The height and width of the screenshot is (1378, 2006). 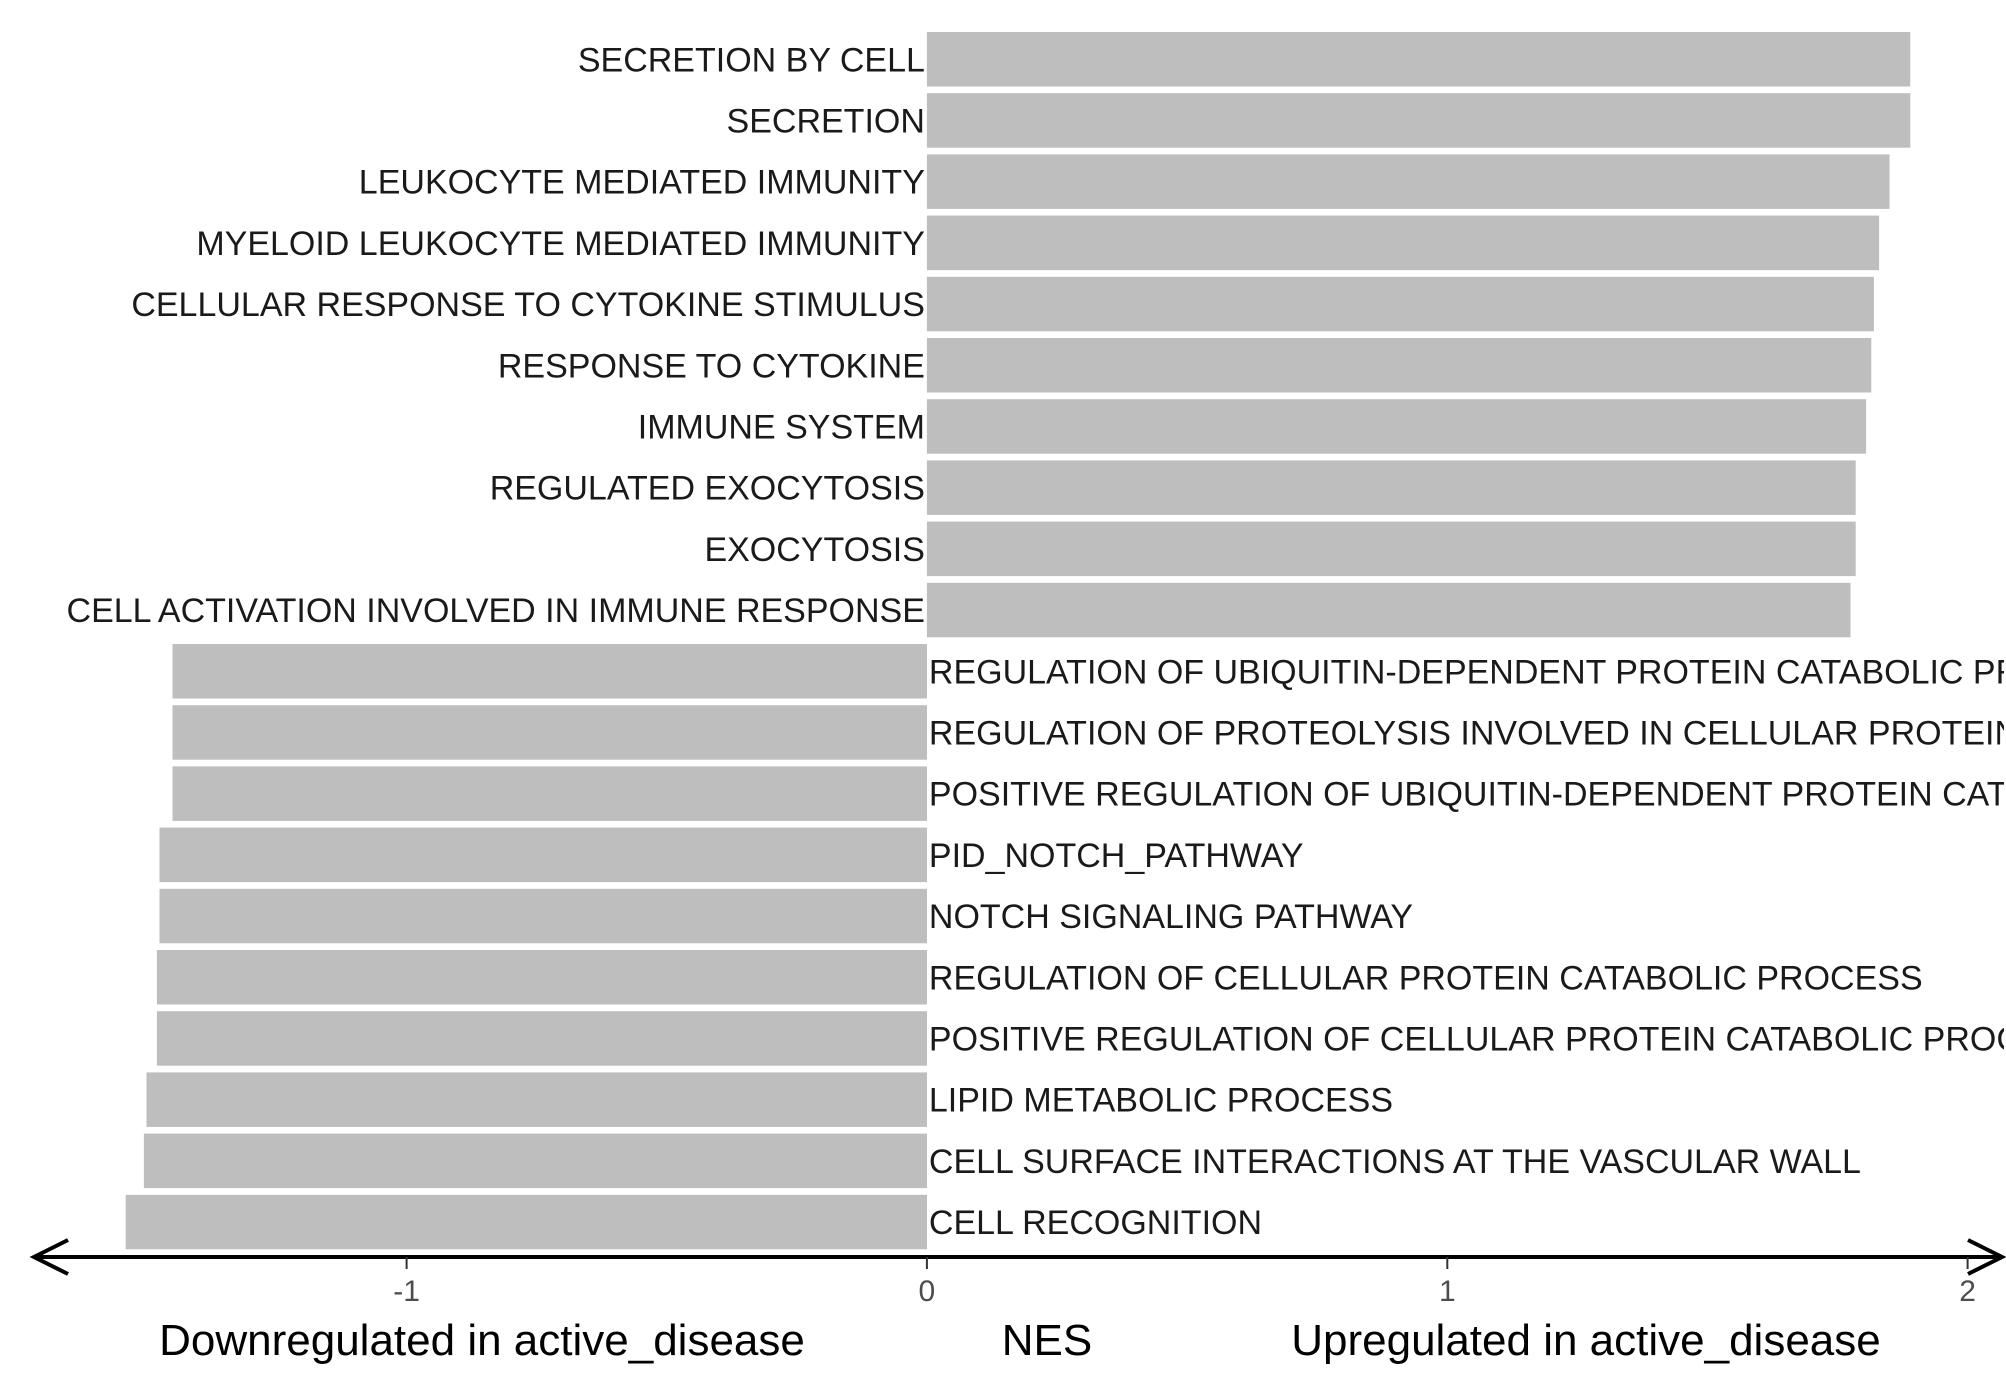 I want to click on category-label-9: EXOCYTOSIS, so click(x=814, y=550).